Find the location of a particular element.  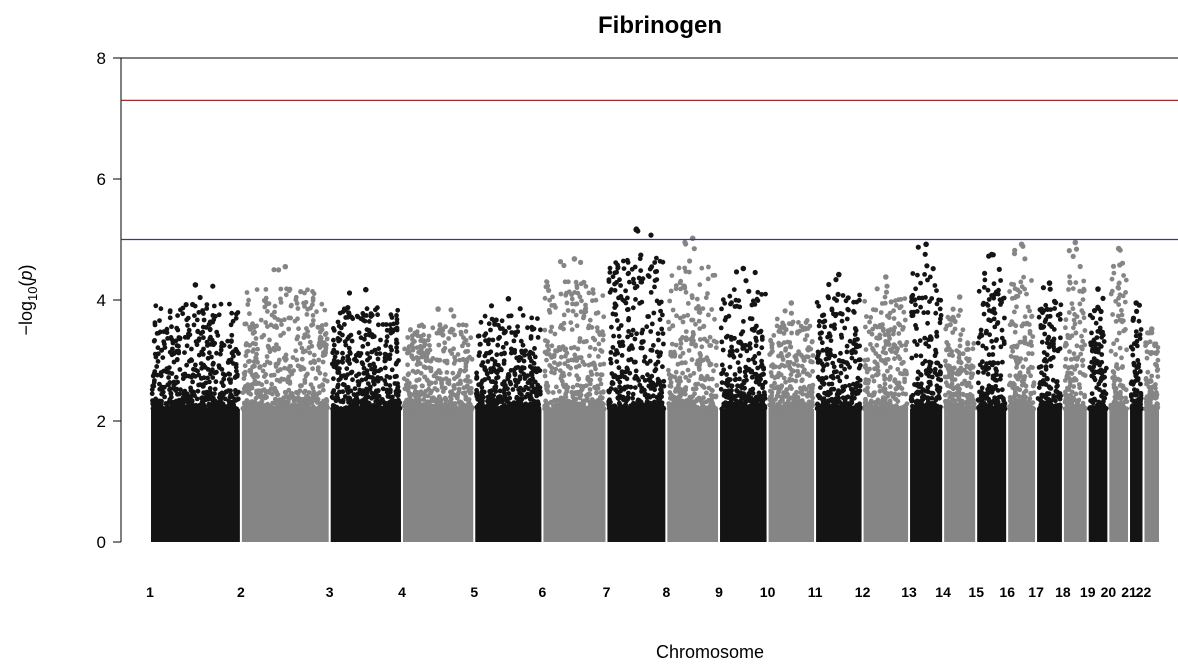

chromosome-9-top-snp is located at coordinates (743, 268).